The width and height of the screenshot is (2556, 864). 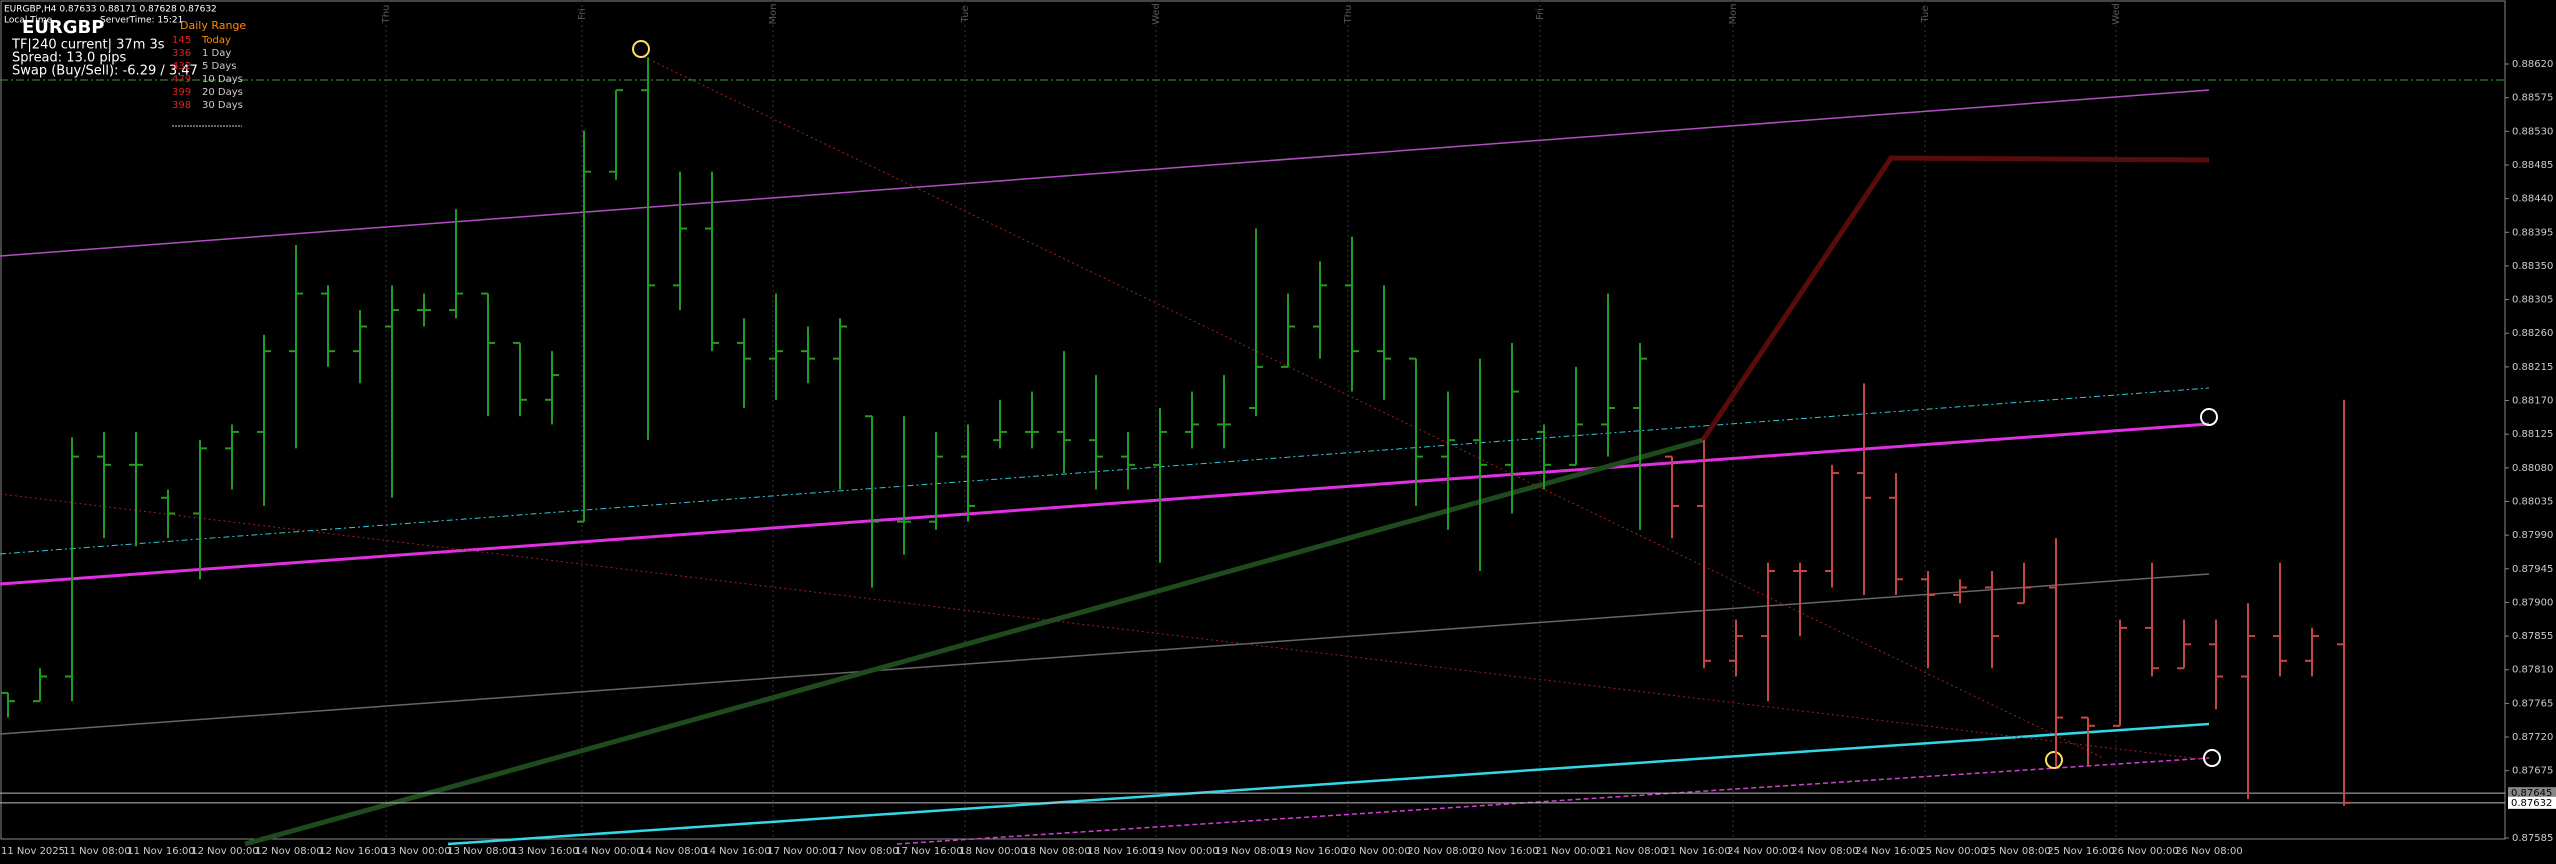 I want to click on x-tick-label: 20 Nov 00:00, so click(x=1376, y=851).